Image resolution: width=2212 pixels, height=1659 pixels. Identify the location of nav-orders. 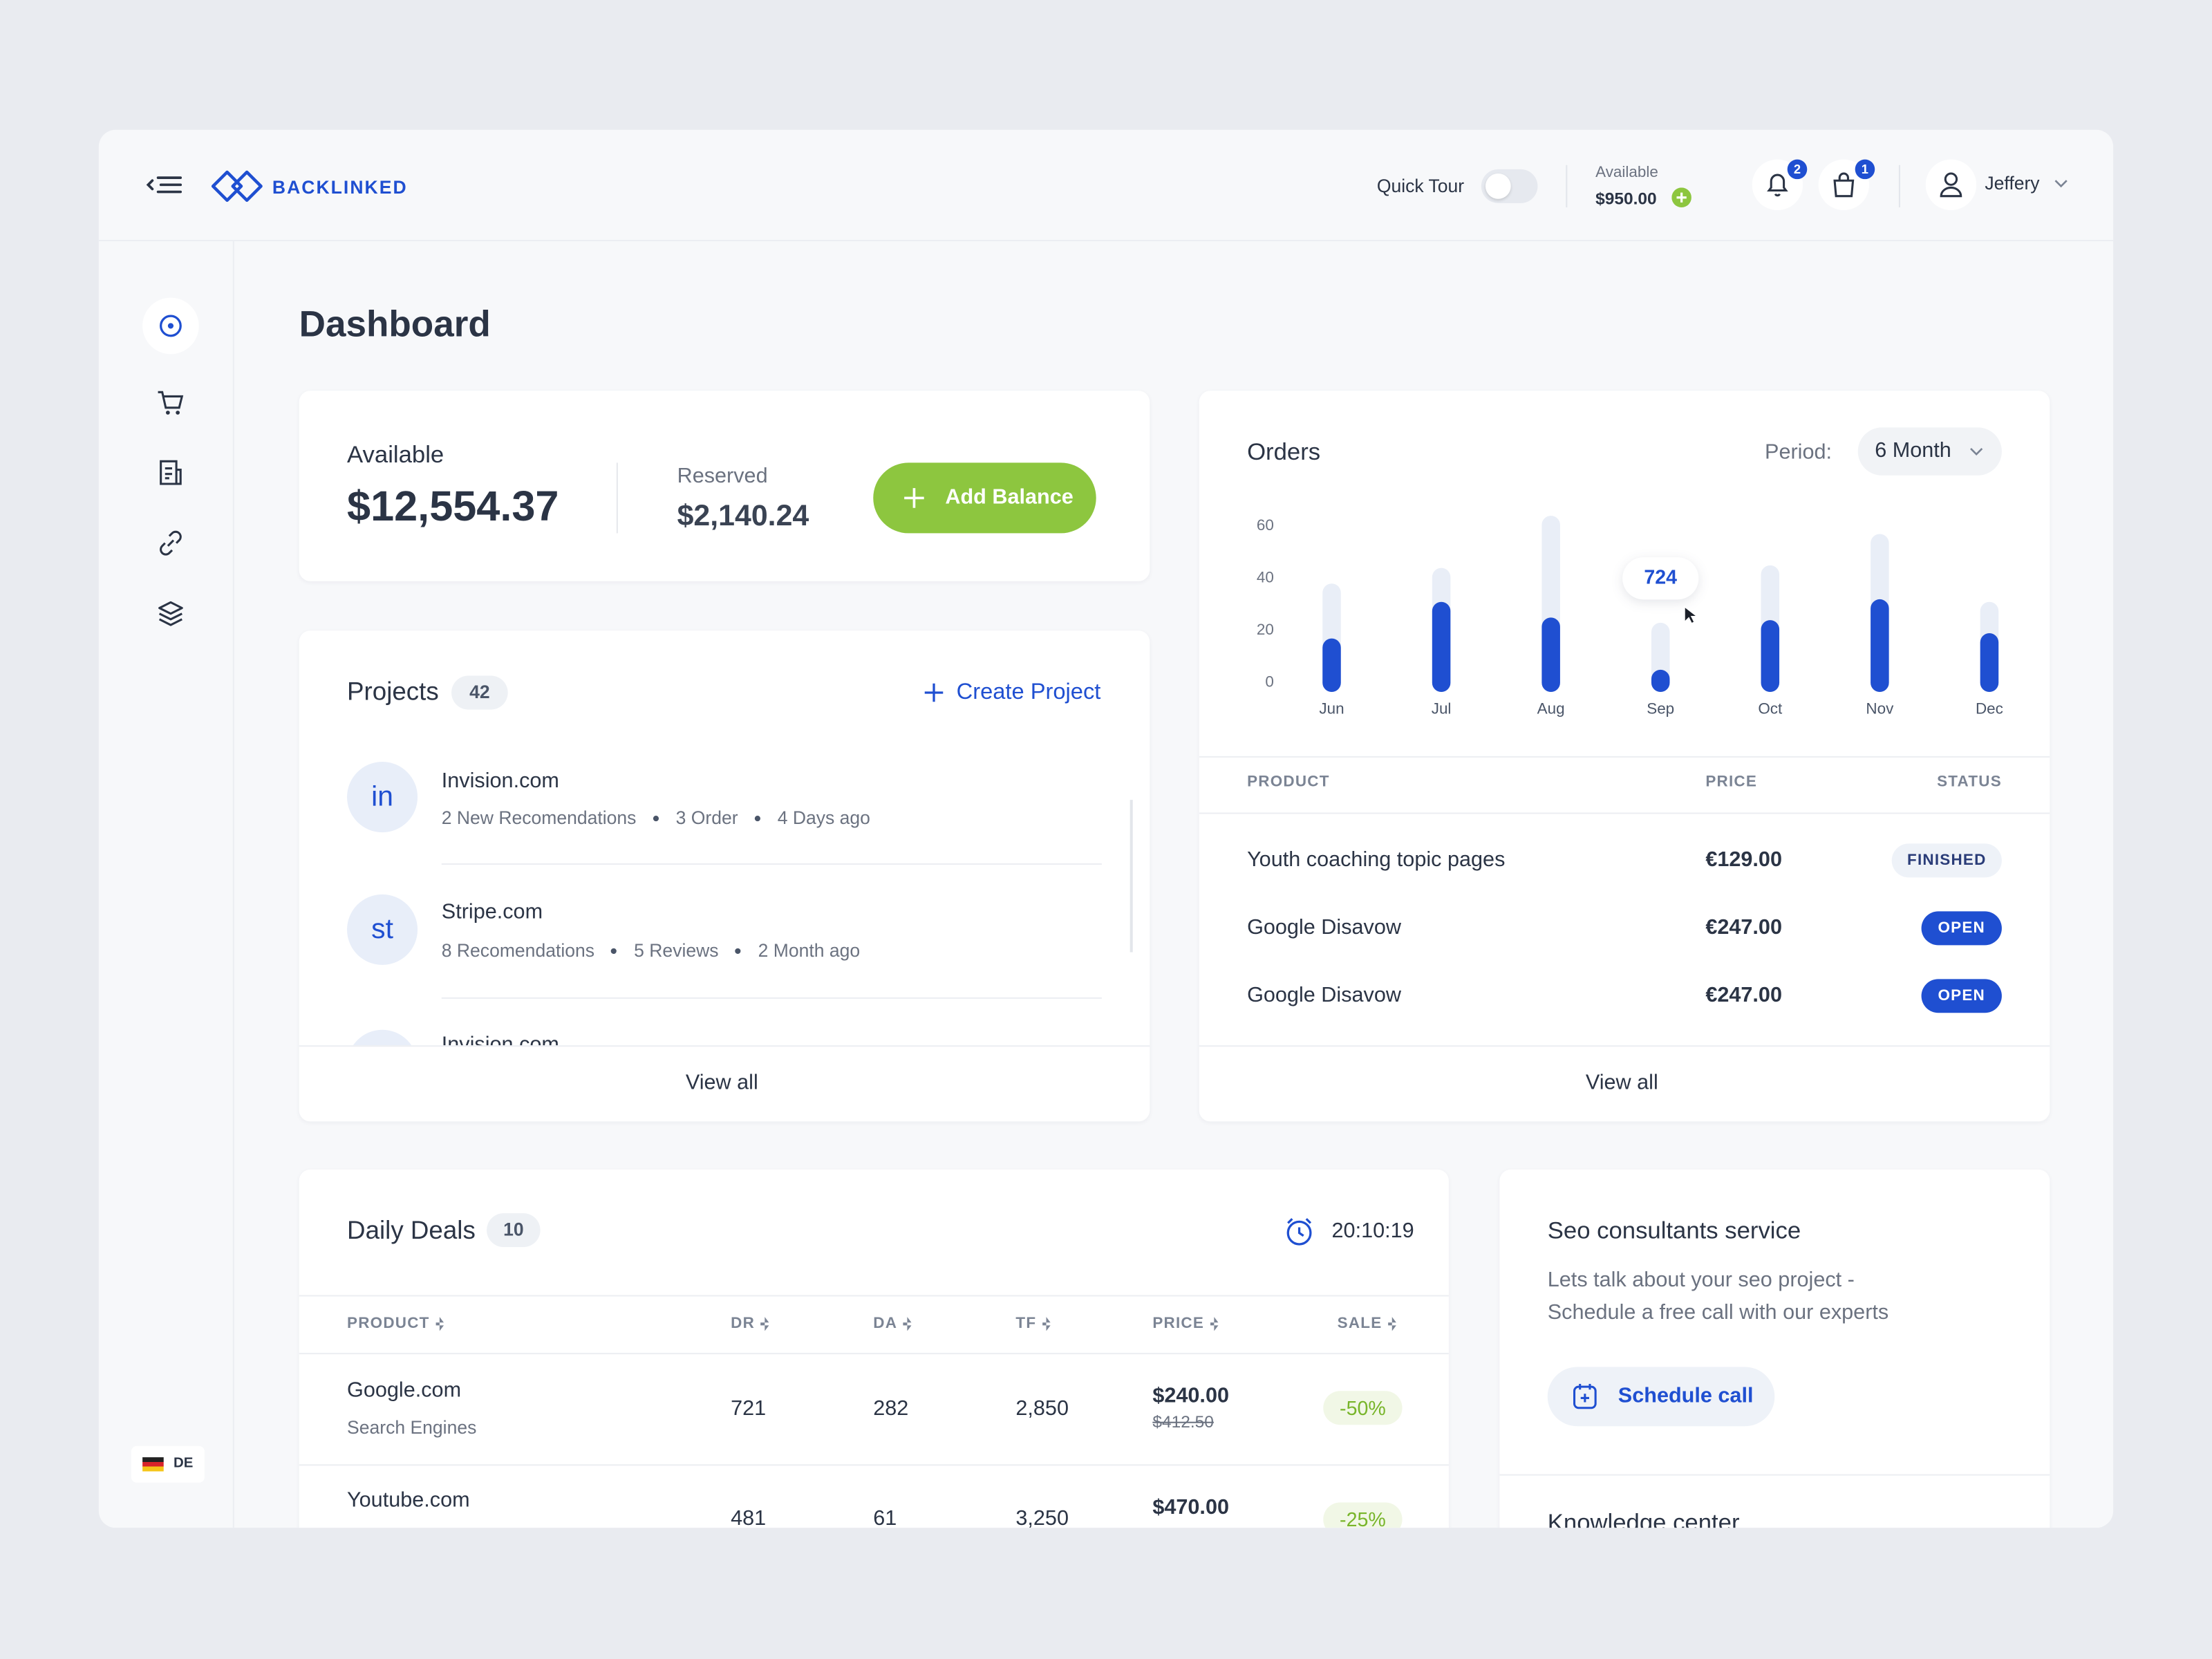
(170, 402).